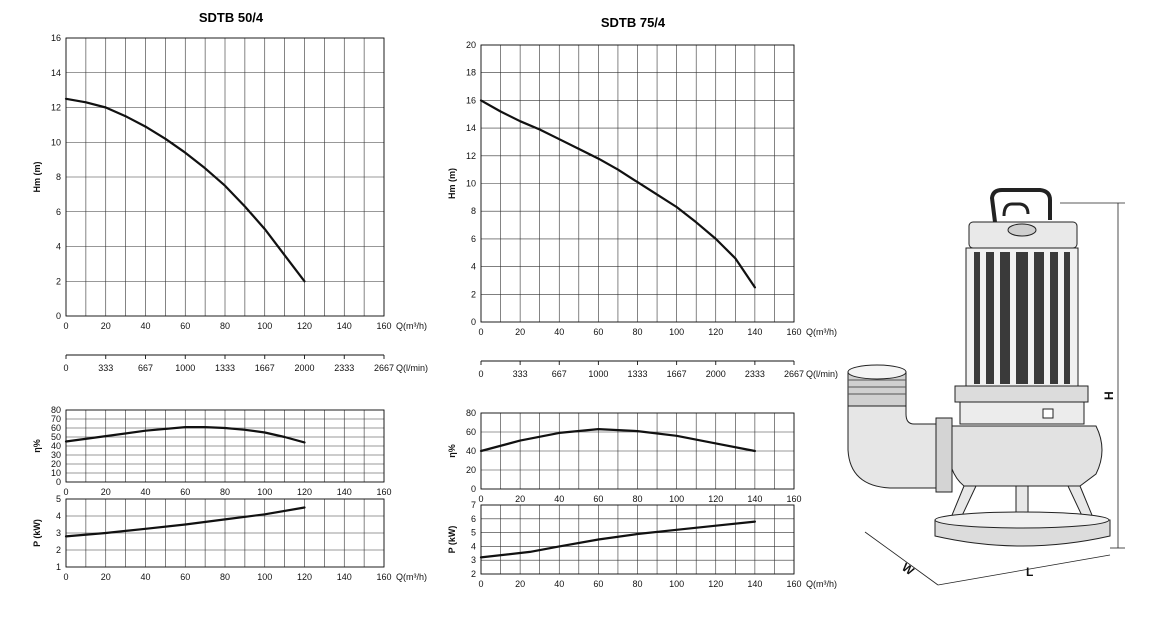 The image size is (1165, 633). What do you see at coordinates (794, 374) in the screenshot?
I see `secondary-x-tick-label: 2667` at bounding box center [794, 374].